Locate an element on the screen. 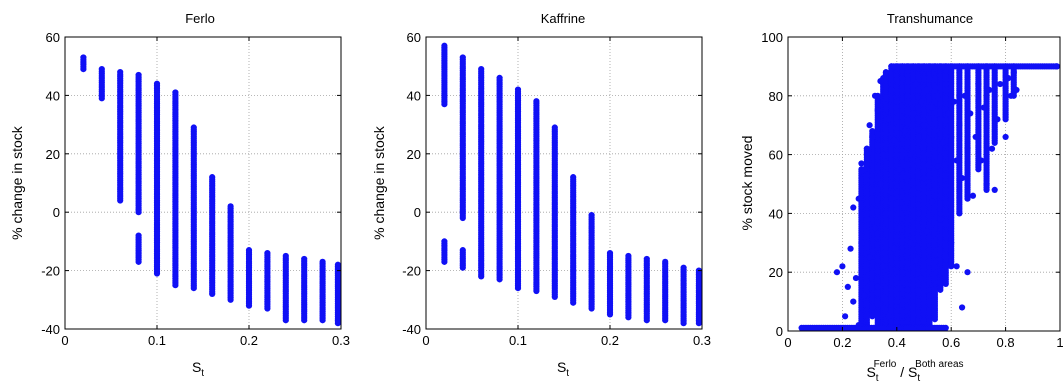 The width and height of the screenshot is (1063, 385). panel-title: Ferlo is located at coordinates (200, 18).